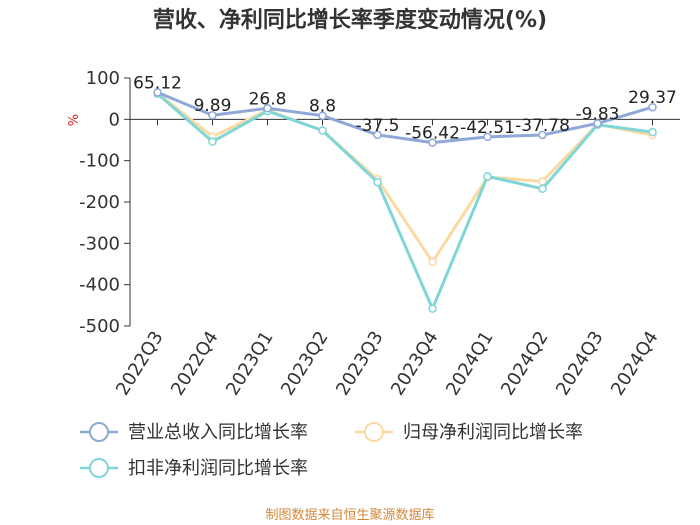  I want to click on y-tick-label: -100, so click(99, 161).